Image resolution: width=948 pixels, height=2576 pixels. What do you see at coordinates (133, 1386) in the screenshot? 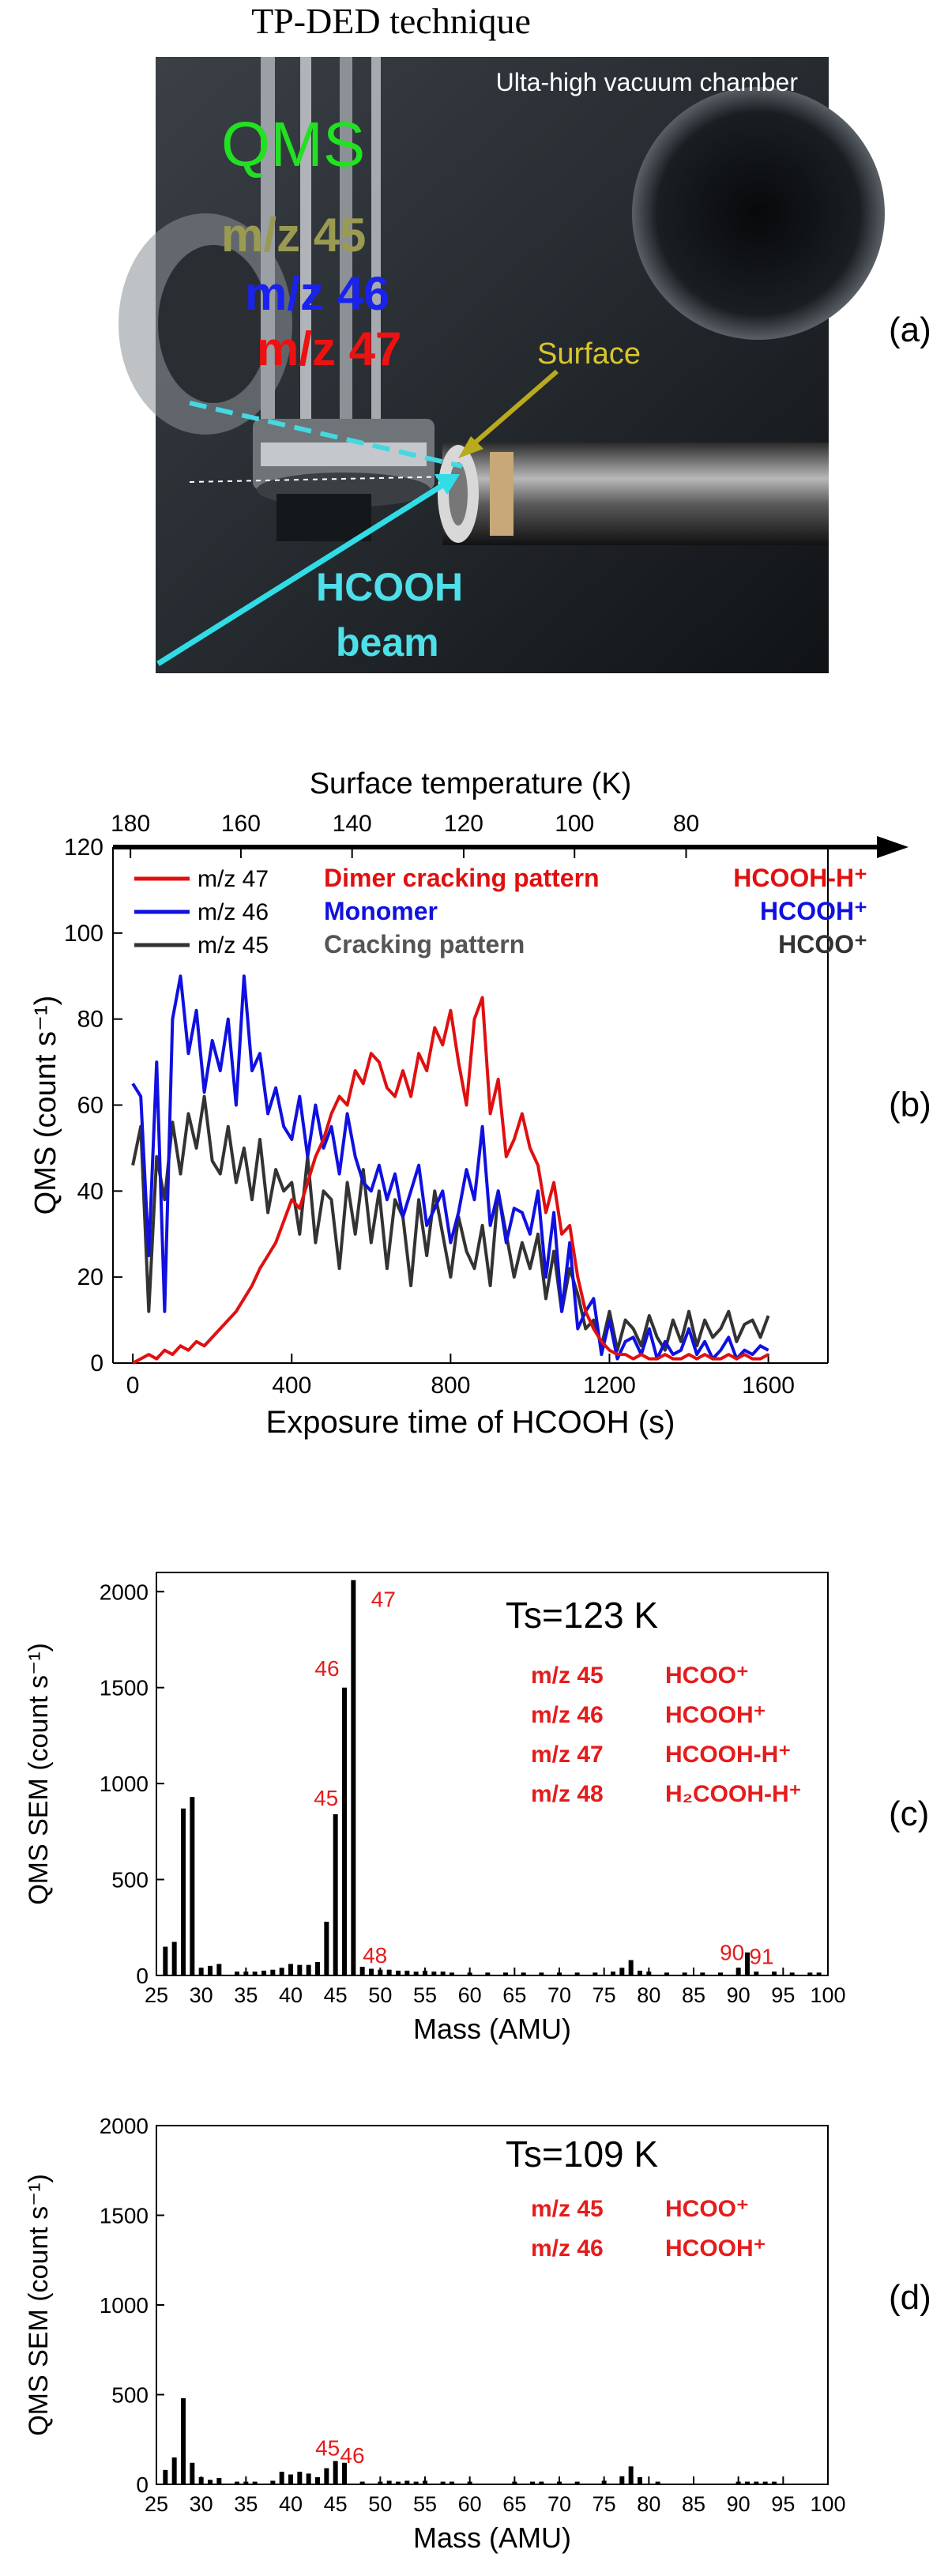
I see `x-tick-label: 0` at bounding box center [133, 1386].